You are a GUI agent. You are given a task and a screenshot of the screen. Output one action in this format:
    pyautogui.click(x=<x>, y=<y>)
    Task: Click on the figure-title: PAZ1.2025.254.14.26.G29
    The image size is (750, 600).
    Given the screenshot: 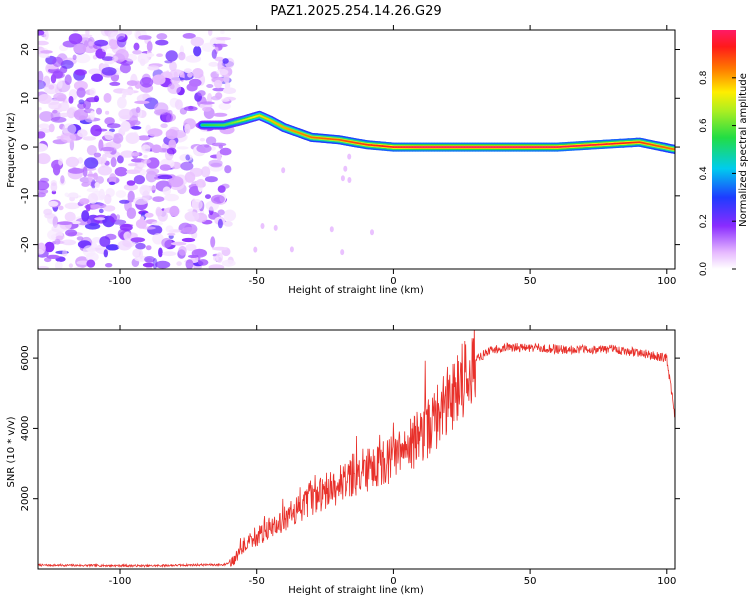 What is the action you would take?
    pyautogui.click(x=355, y=11)
    